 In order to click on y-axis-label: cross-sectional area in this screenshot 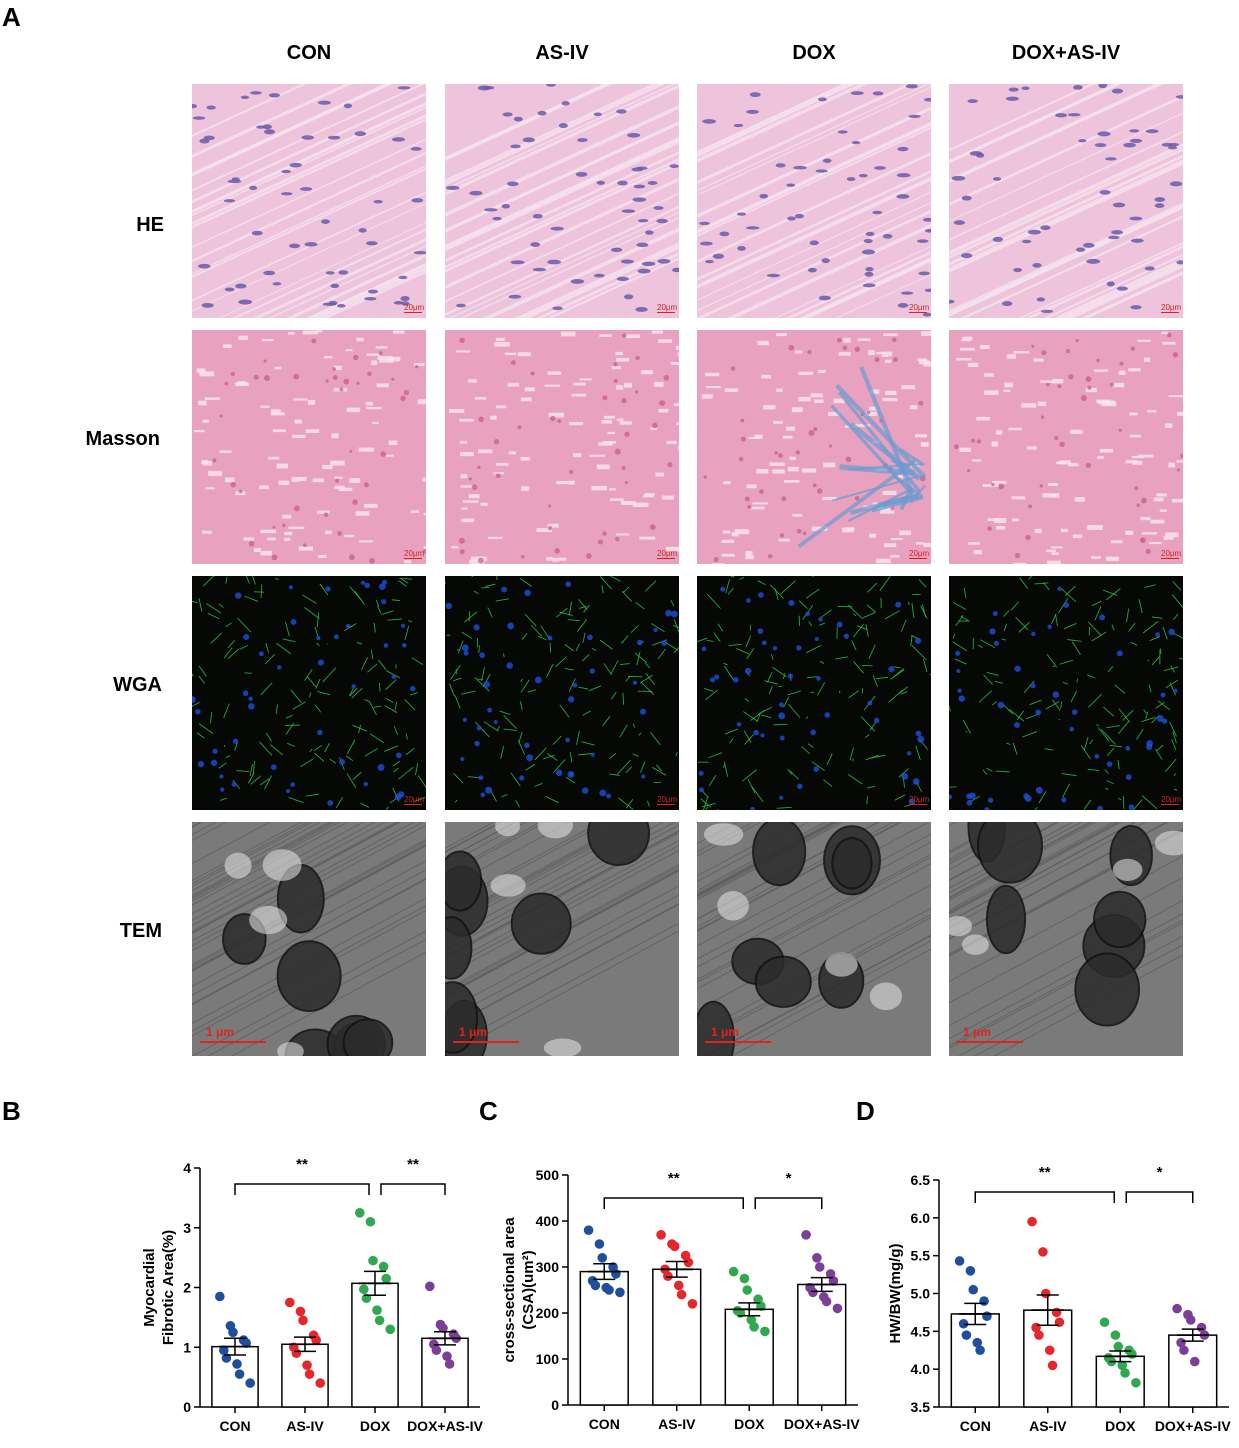, I will do `click(509, 1290)`.